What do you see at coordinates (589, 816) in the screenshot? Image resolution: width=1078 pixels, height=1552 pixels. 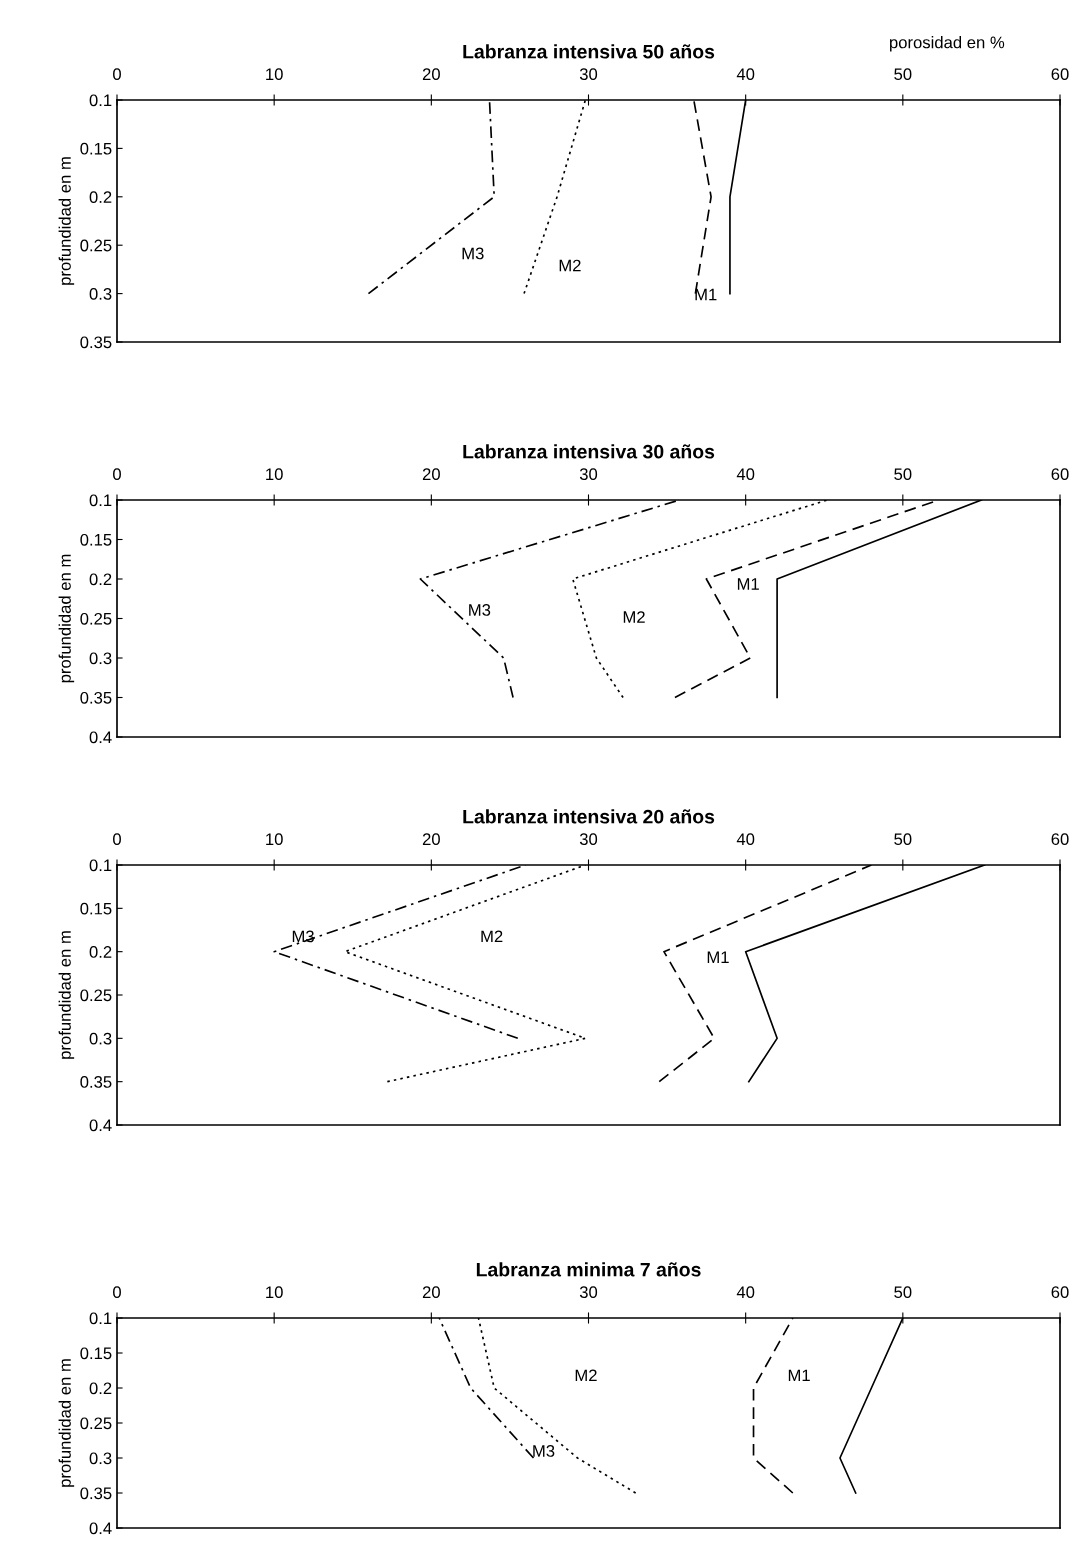 I see `chart-title: Labranza intensiva 20 años` at bounding box center [589, 816].